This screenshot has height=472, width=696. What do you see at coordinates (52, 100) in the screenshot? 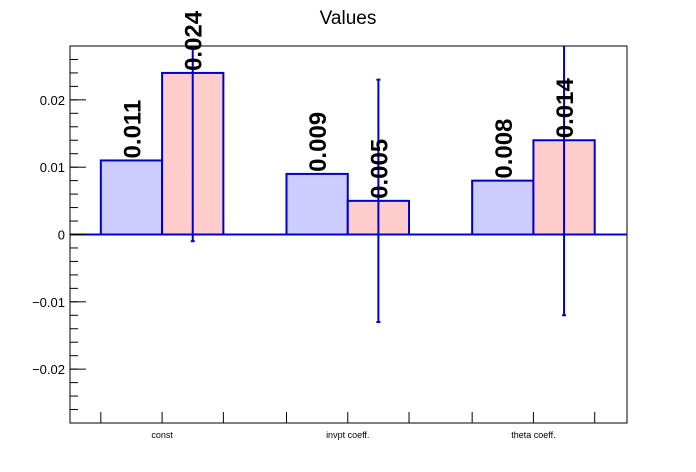
I see `y-tick-label: 0.02` at bounding box center [52, 100].